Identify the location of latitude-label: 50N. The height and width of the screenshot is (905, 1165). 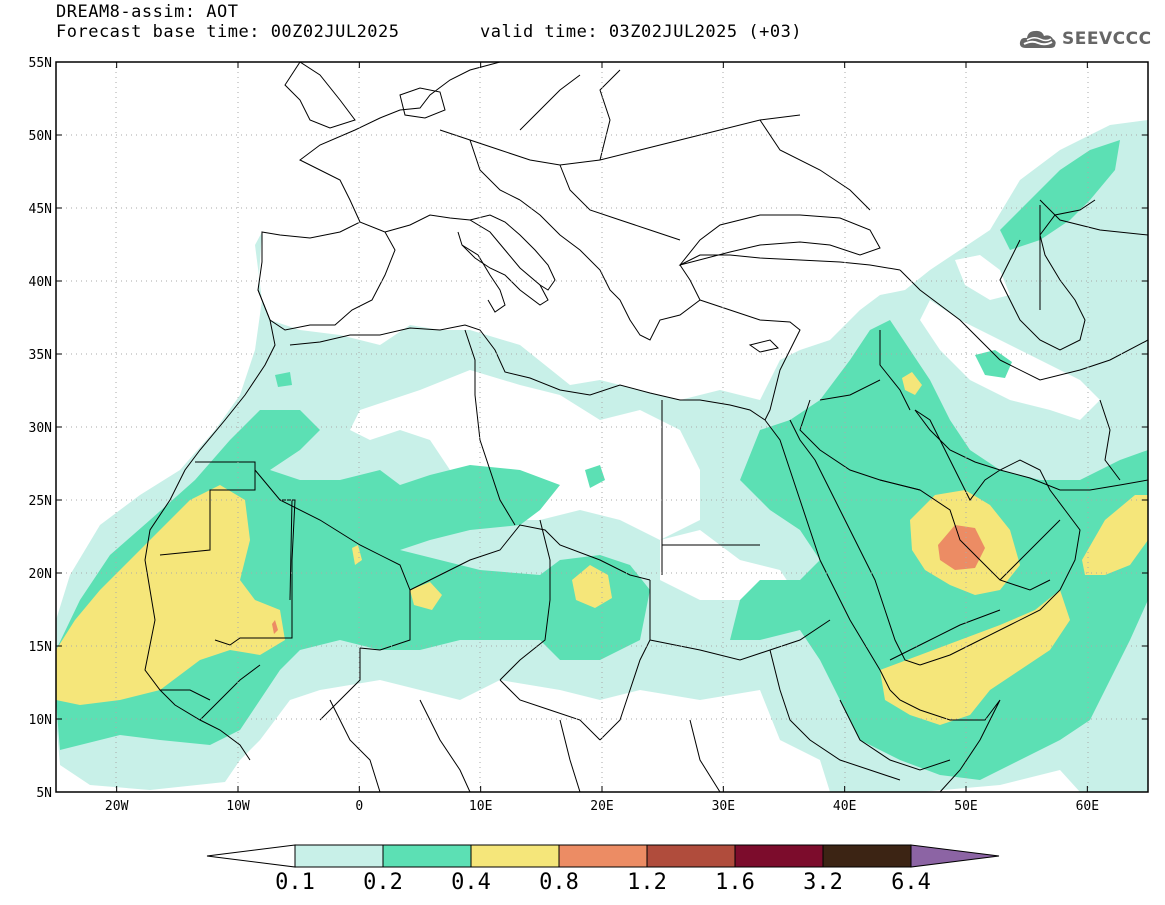
(40, 136).